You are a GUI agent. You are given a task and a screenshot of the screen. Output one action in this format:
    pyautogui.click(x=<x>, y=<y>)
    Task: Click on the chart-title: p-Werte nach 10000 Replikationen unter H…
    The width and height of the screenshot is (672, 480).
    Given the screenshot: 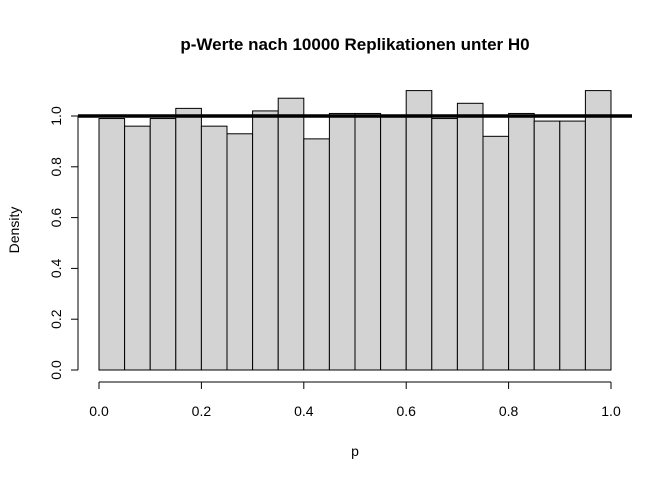 What is the action you would take?
    pyautogui.click(x=354, y=44)
    